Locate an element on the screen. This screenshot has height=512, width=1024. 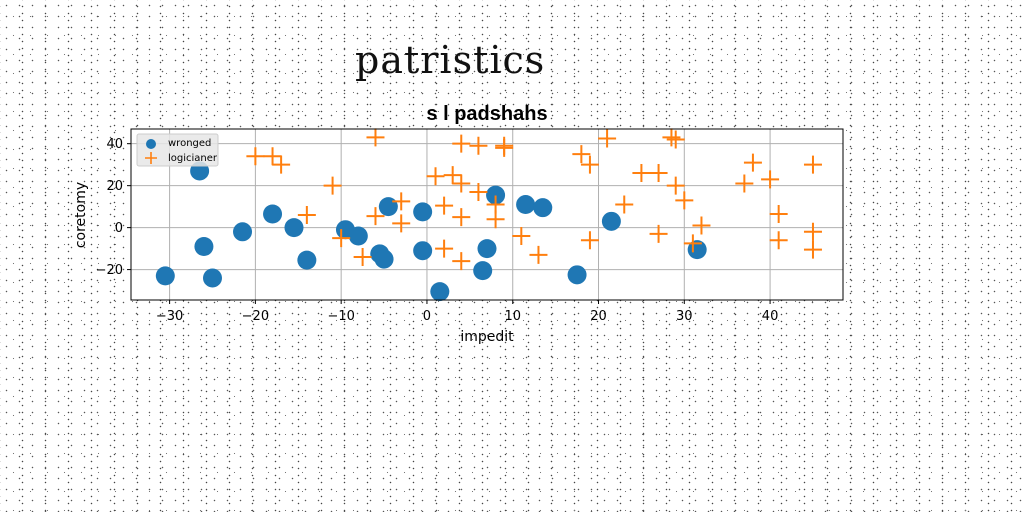
y-axis-label: coretomy is located at coordinates (81, 215).